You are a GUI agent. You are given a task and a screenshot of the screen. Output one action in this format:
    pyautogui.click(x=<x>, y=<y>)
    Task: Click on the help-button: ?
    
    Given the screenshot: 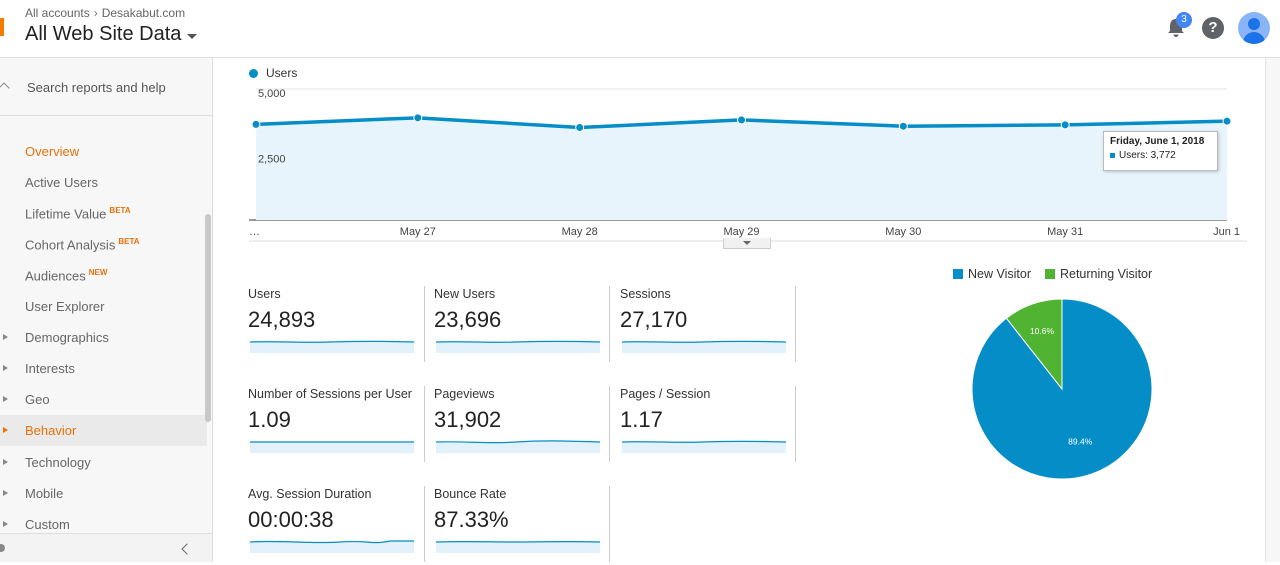 What is the action you would take?
    pyautogui.click(x=1213, y=28)
    